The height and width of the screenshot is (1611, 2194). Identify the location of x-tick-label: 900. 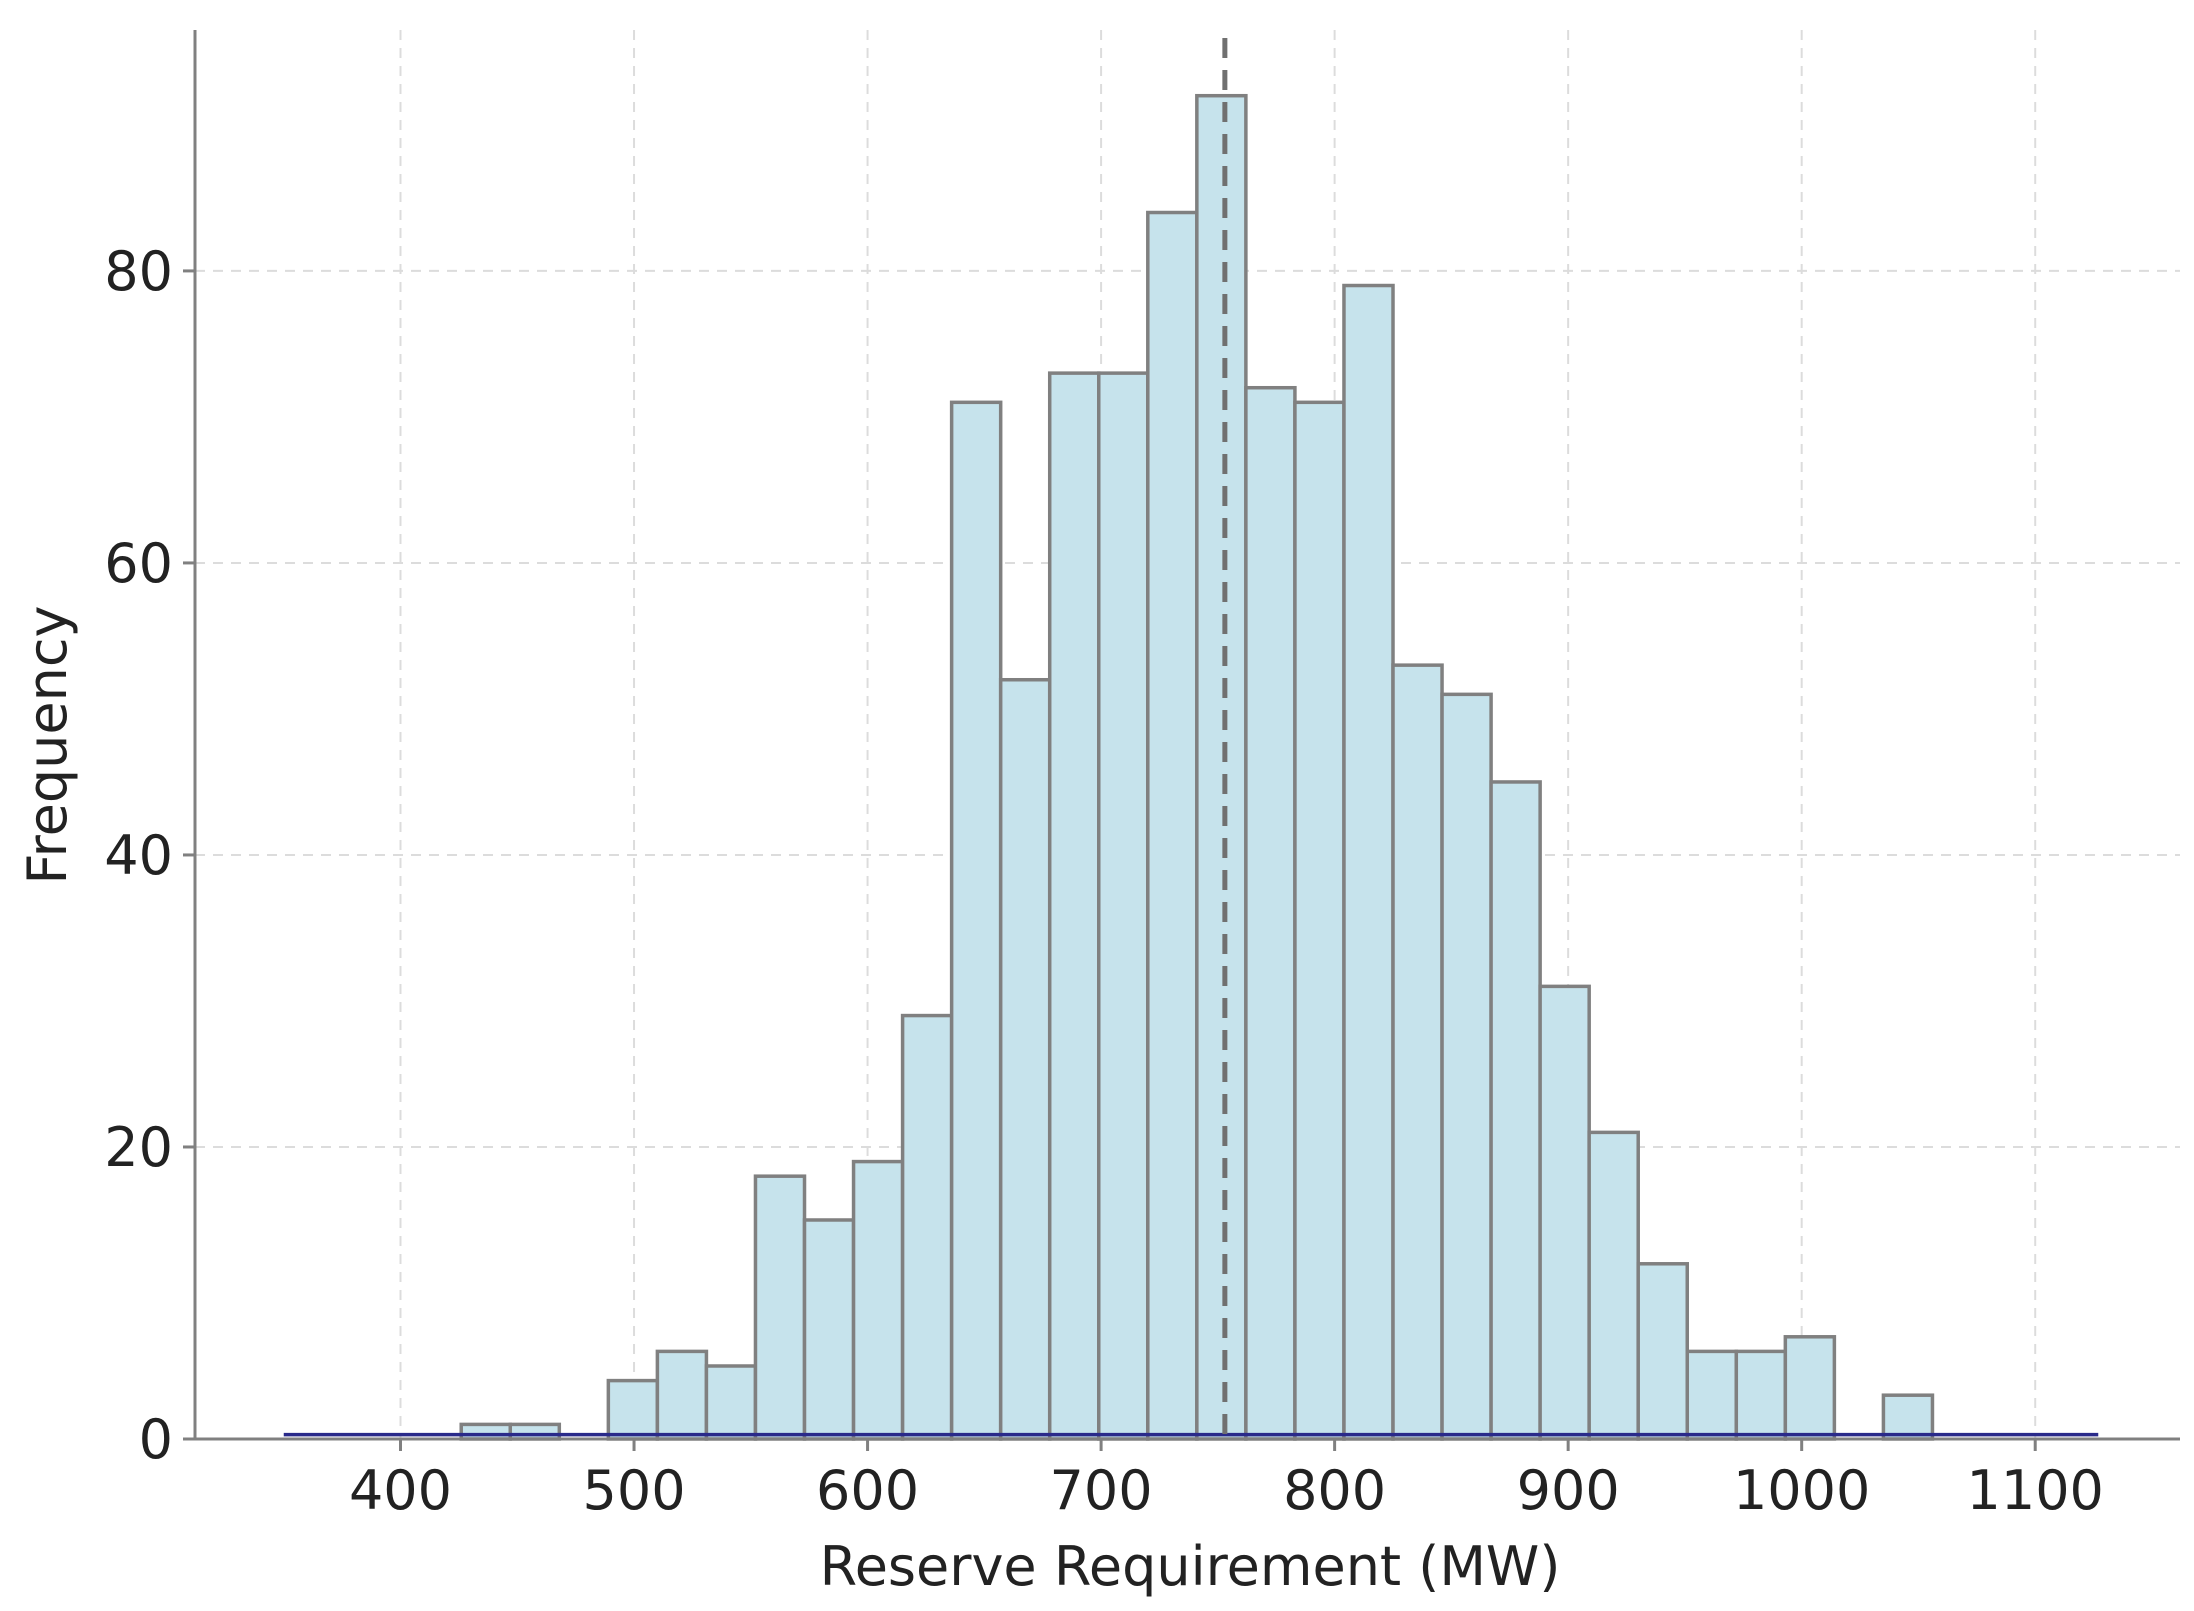
(1568, 1490).